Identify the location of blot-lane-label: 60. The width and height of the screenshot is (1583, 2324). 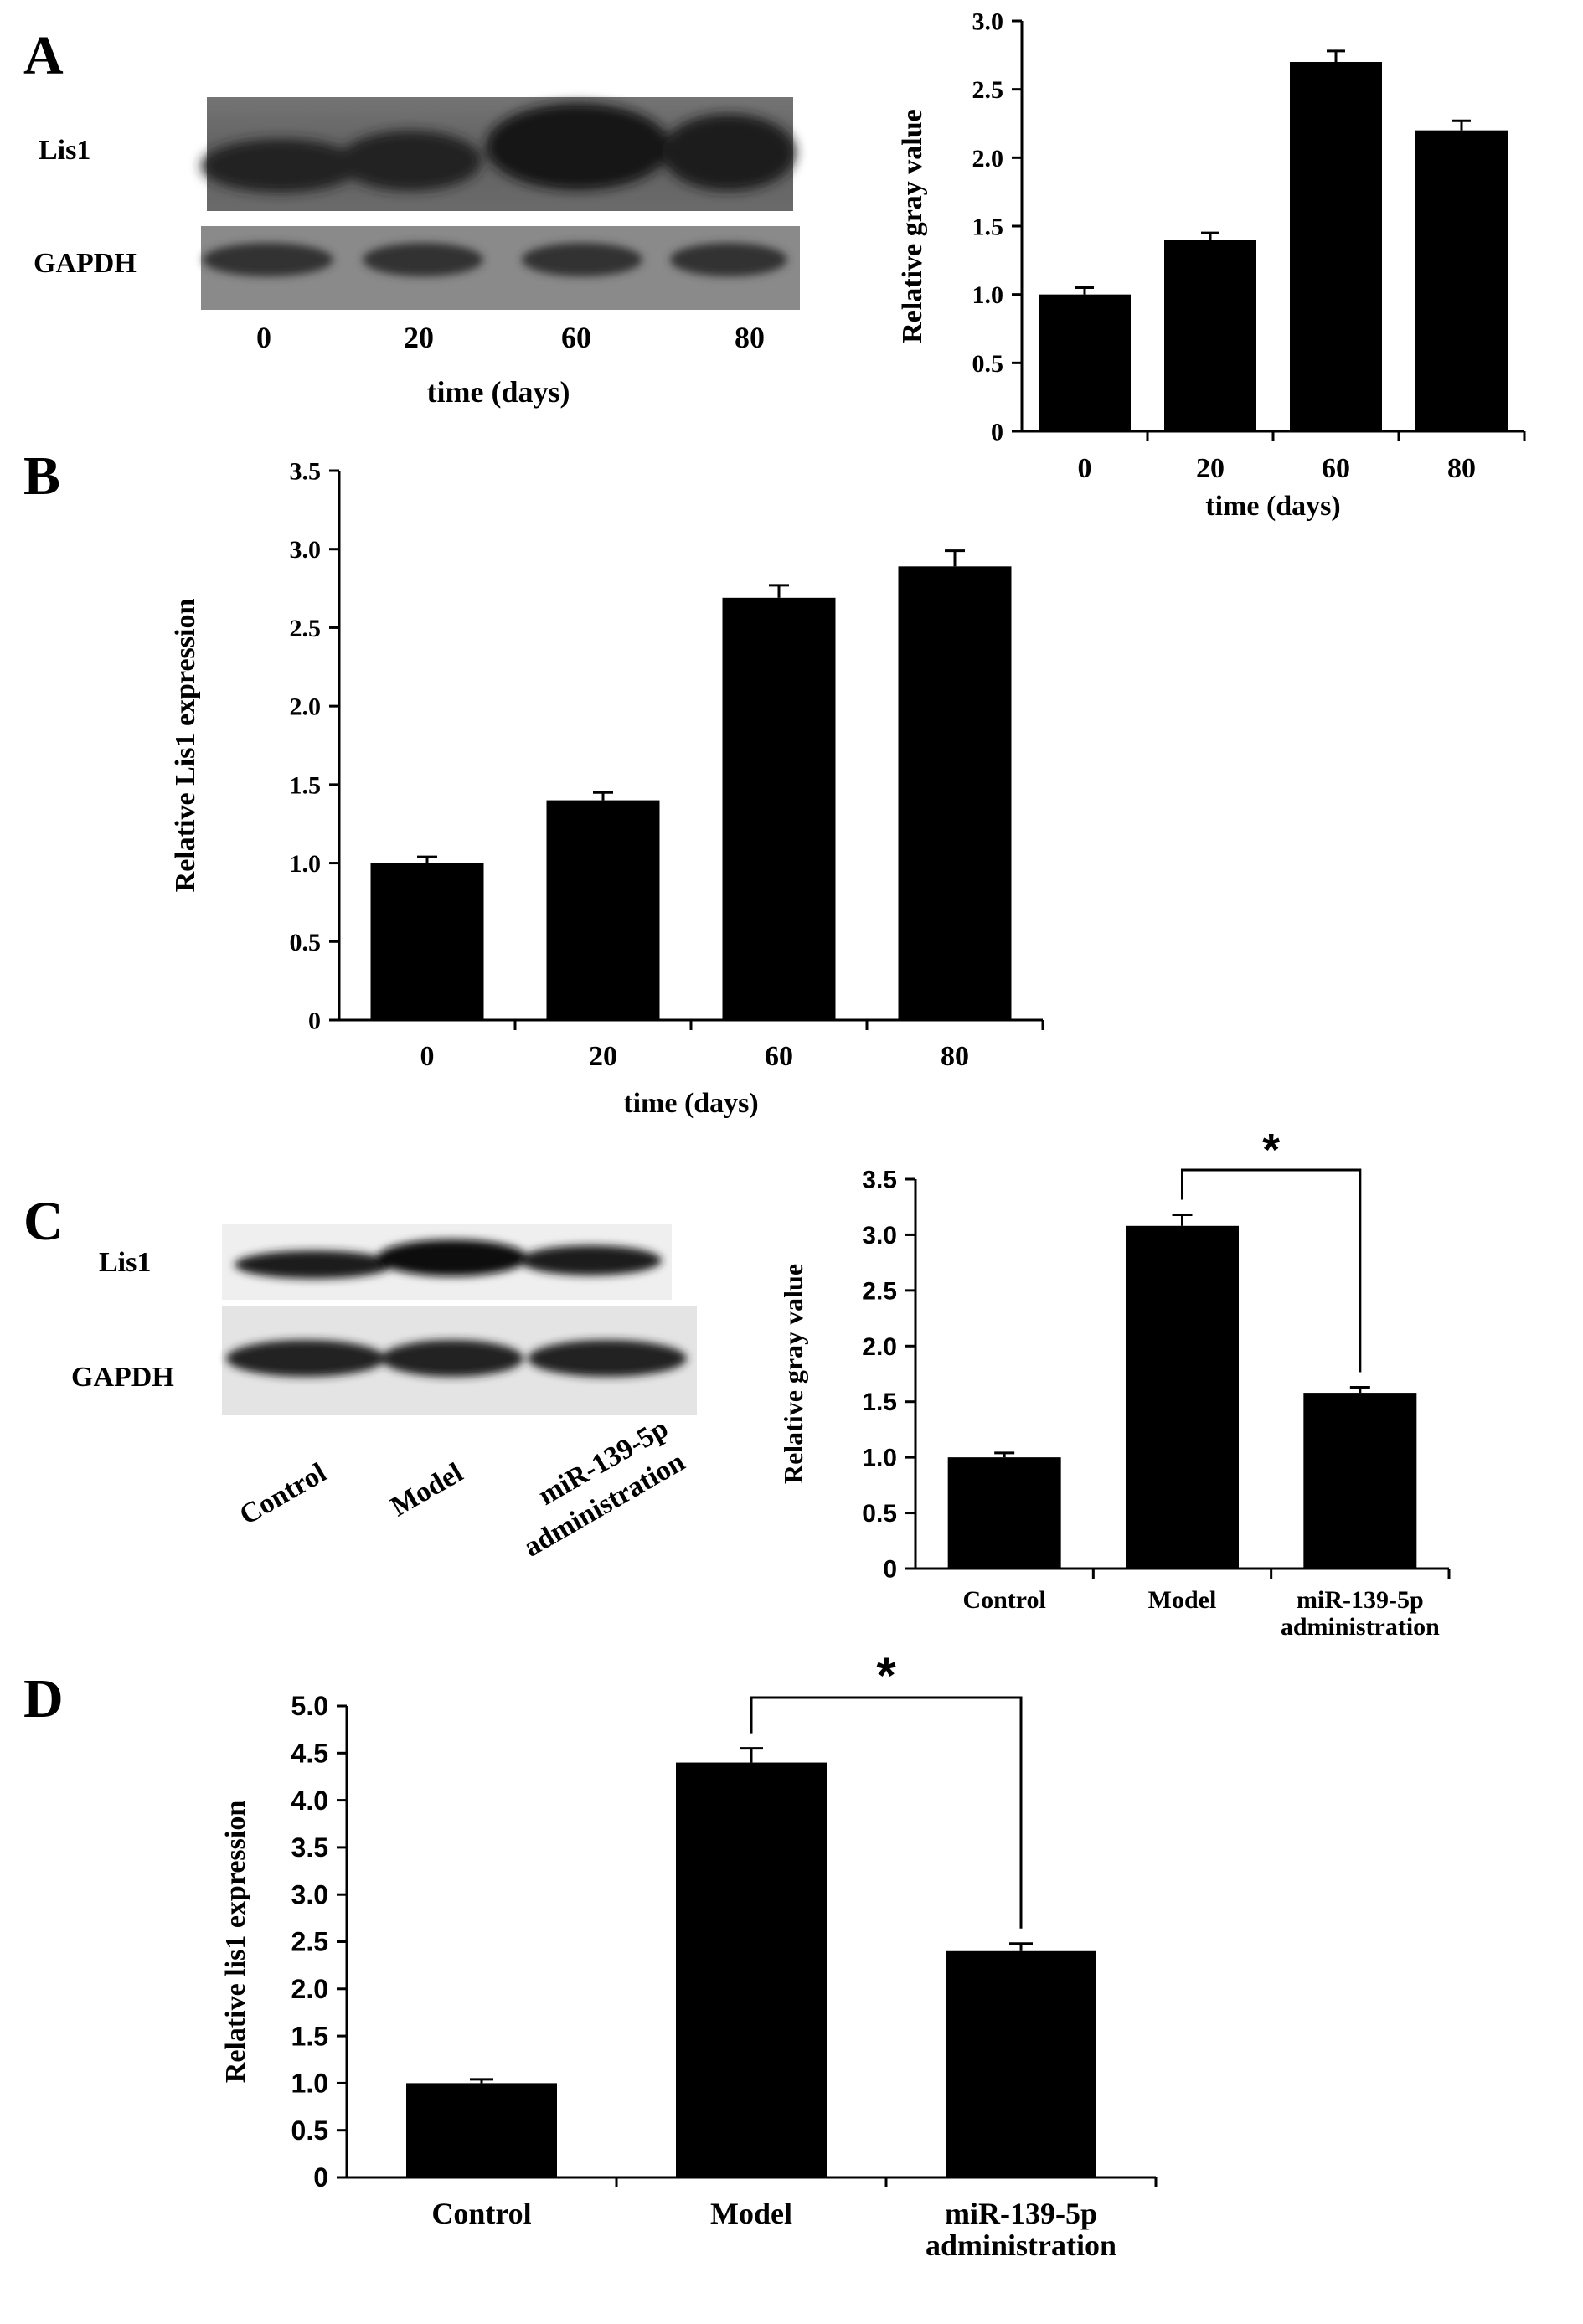
(576, 337).